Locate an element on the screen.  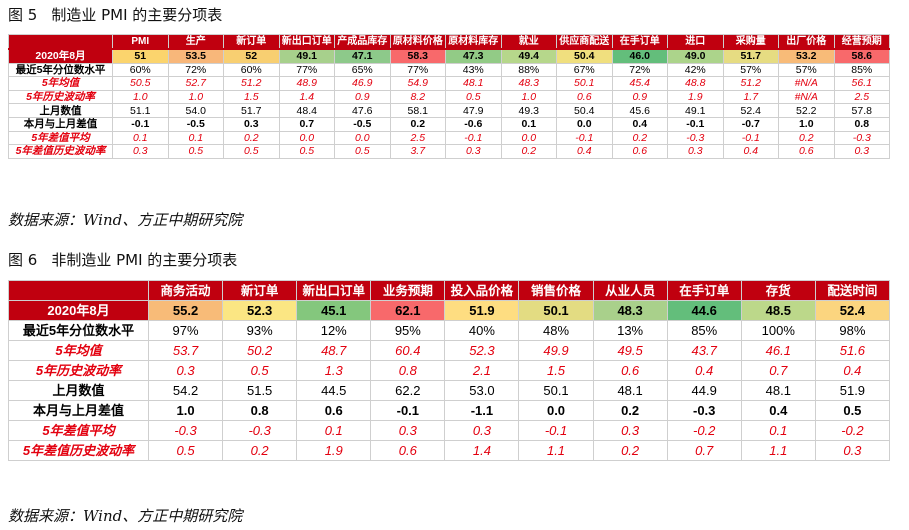
table-cell: 1.7 is located at coordinates (750, 97).